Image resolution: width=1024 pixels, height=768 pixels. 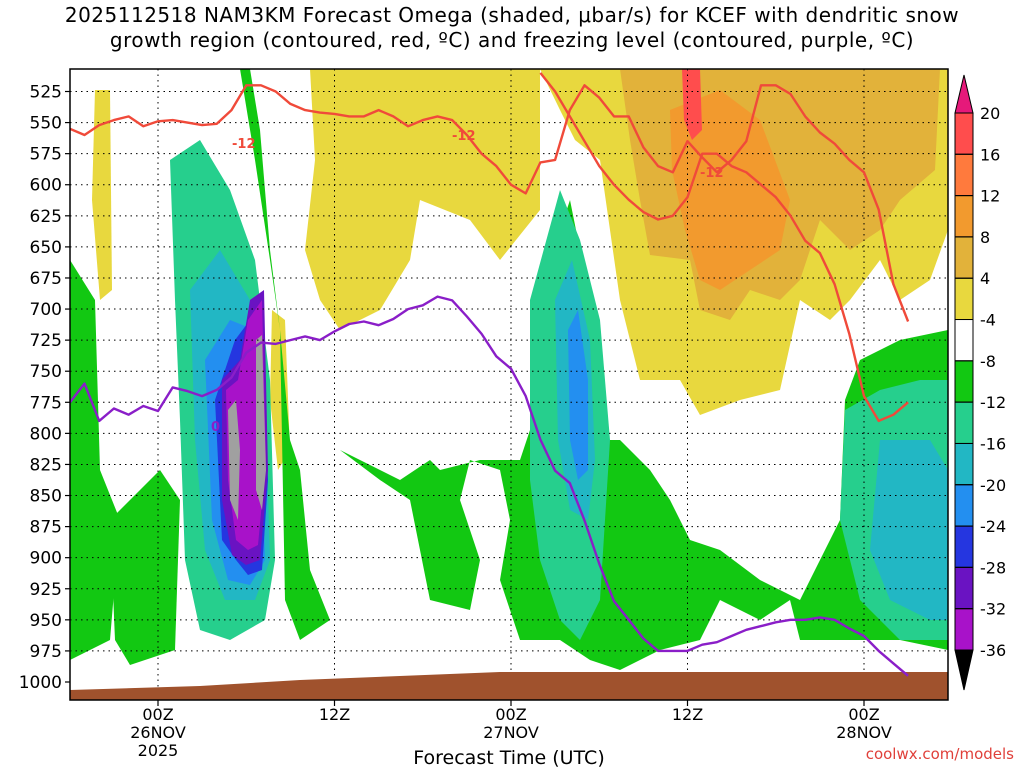 What do you see at coordinates (158, 732) in the screenshot?
I see `x-tick-date: 26NOV` at bounding box center [158, 732].